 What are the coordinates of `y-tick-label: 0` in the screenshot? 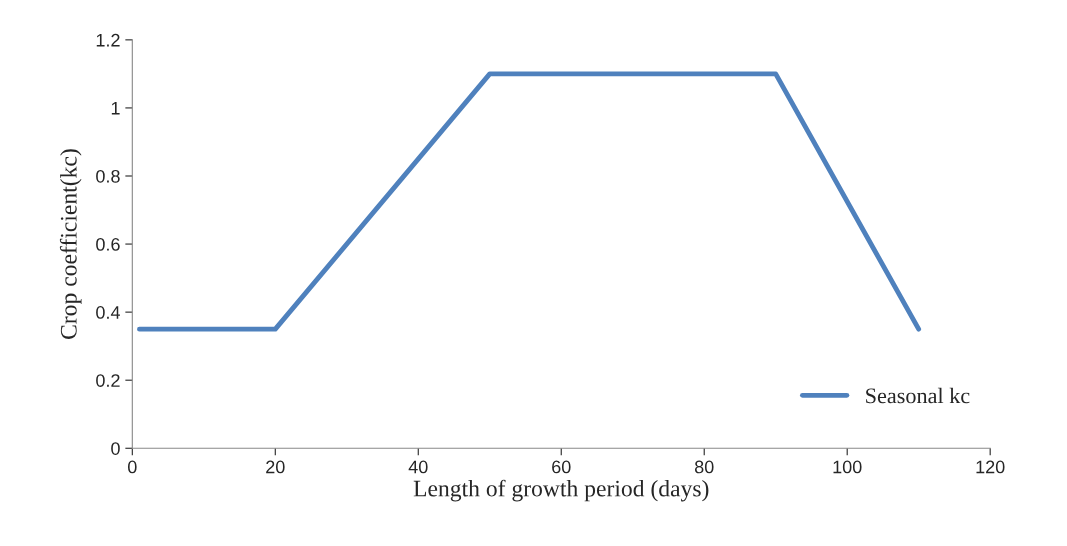 It's located at (115, 448).